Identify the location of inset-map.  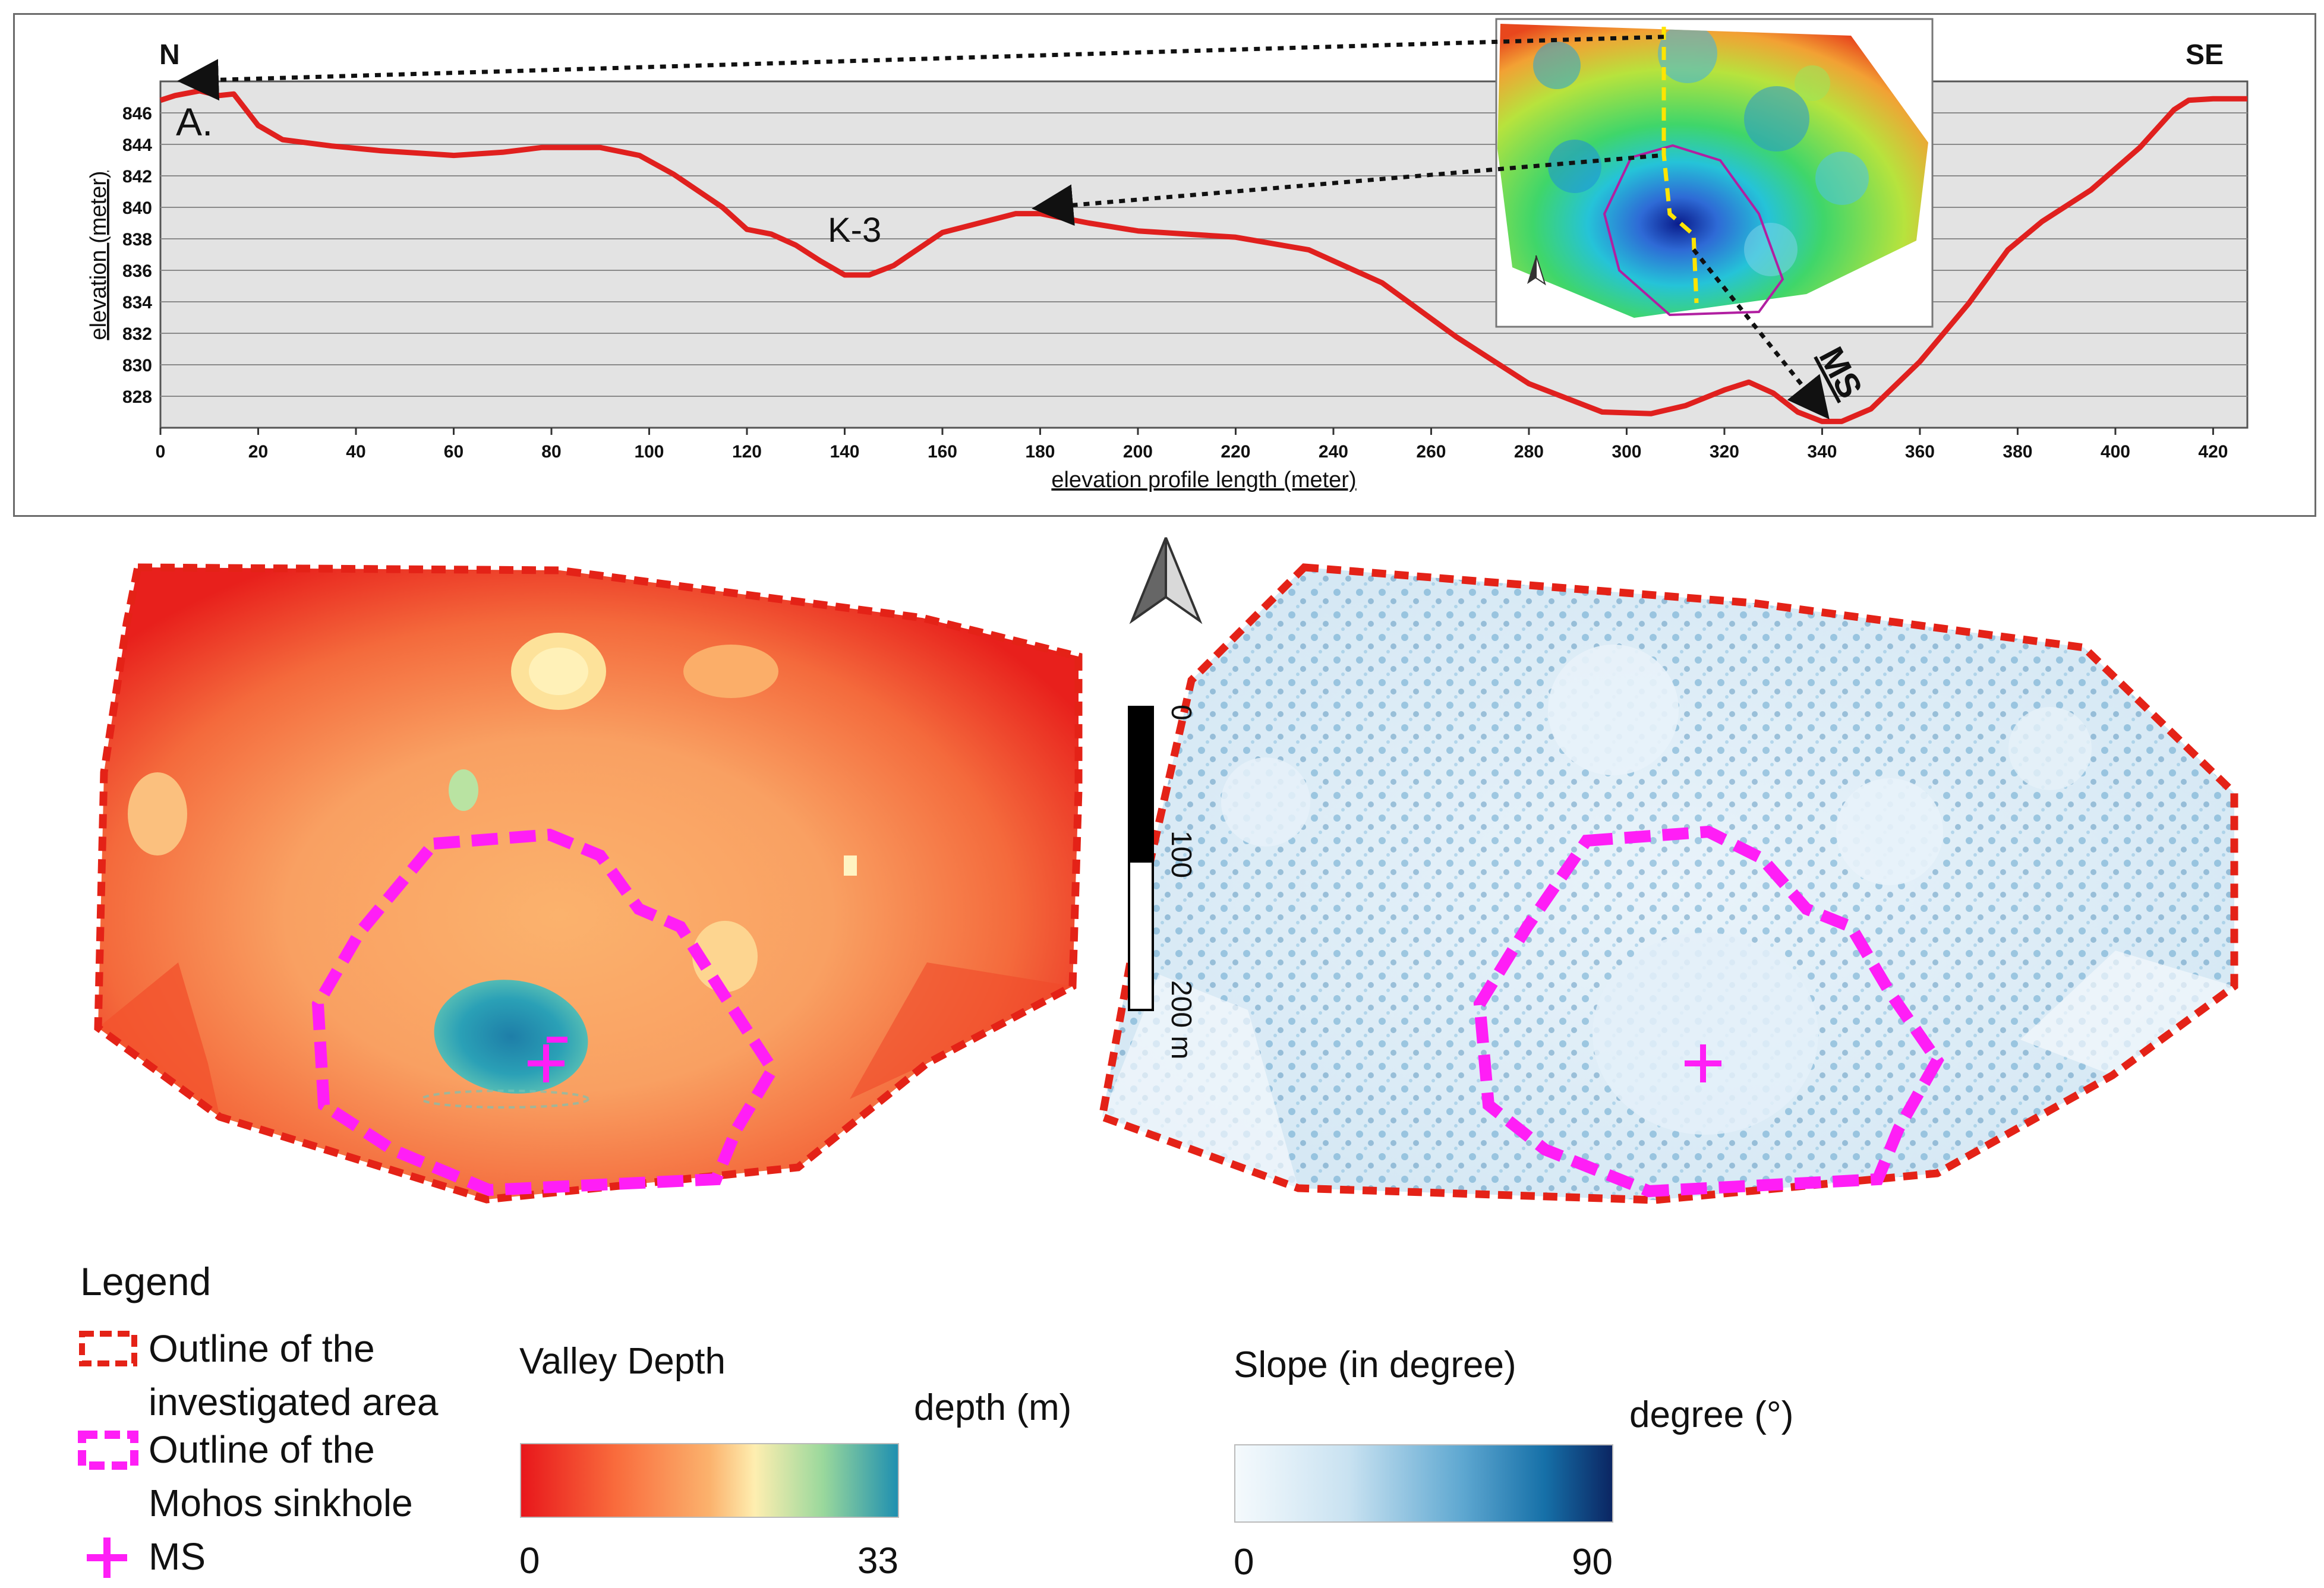
(1714, 173).